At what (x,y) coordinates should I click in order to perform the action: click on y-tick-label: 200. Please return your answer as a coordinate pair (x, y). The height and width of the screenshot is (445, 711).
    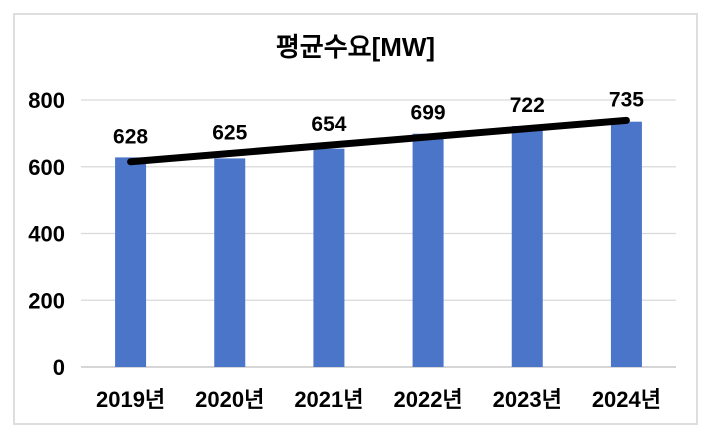
    Looking at the image, I should click on (46, 300).